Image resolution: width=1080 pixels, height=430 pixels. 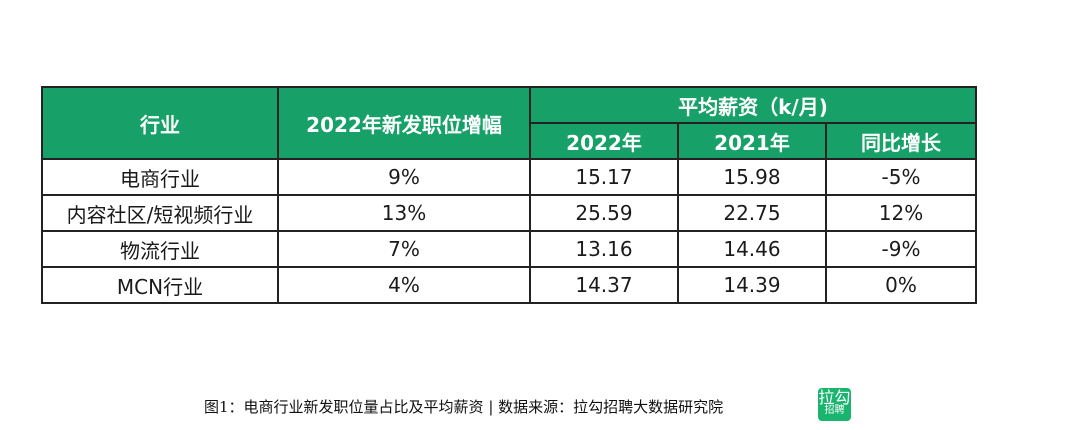 What do you see at coordinates (752, 285) in the screenshot?
I see `cell-salary-2021: 14.39` at bounding box center [752, 285].